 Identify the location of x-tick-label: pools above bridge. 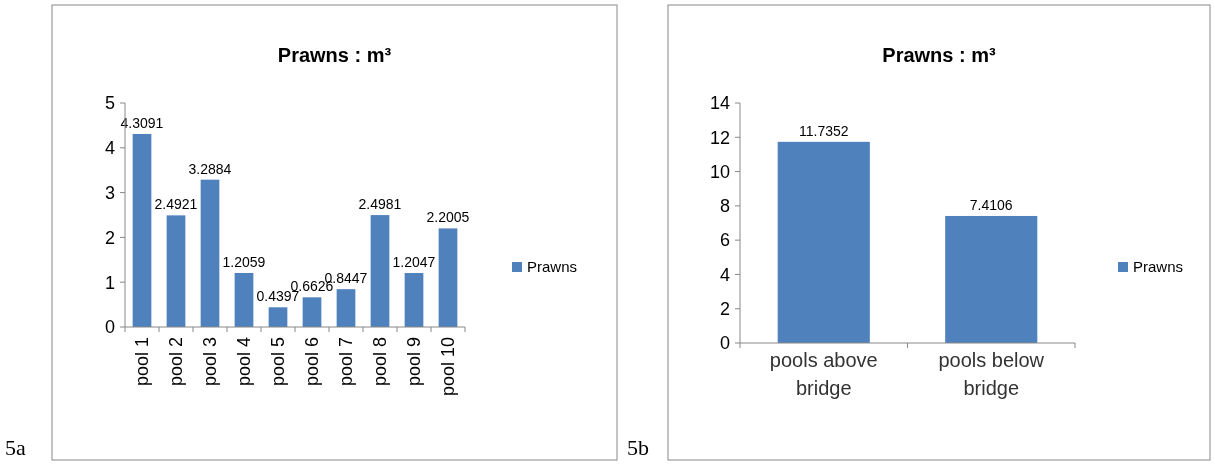
(823, 374).